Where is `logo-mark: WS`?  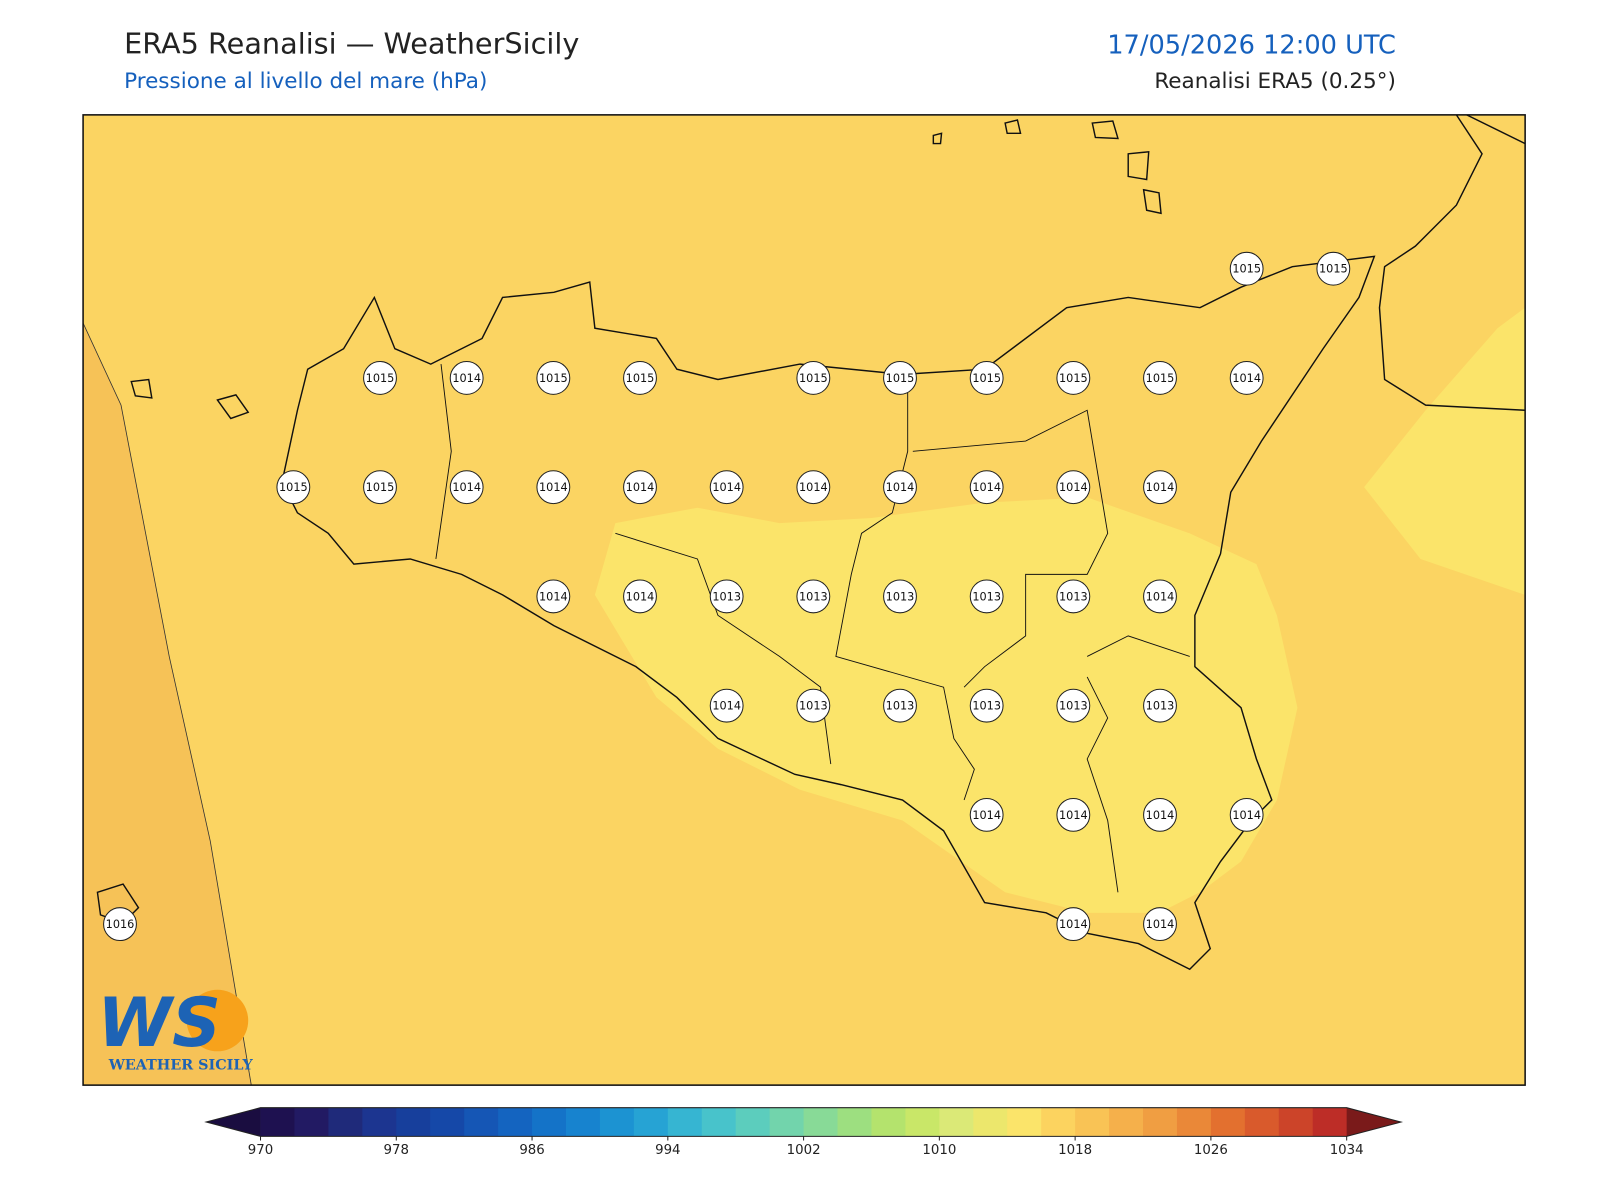 logo-mark: WS is located at coordinates (158, 1022).